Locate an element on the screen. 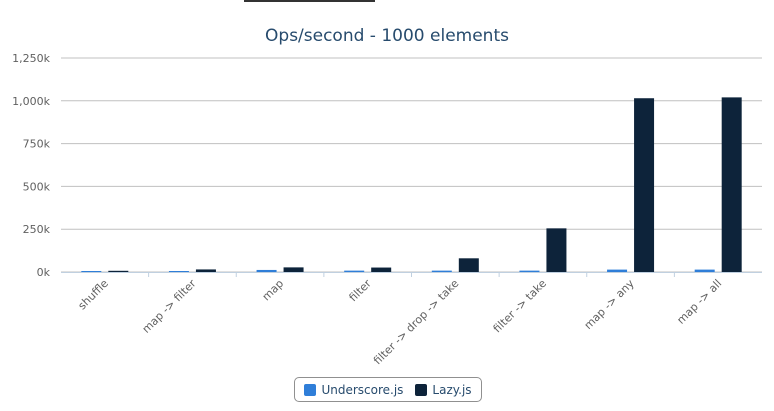  legend-label-underscore: Underscore.js is located at coordinates (362, 389).